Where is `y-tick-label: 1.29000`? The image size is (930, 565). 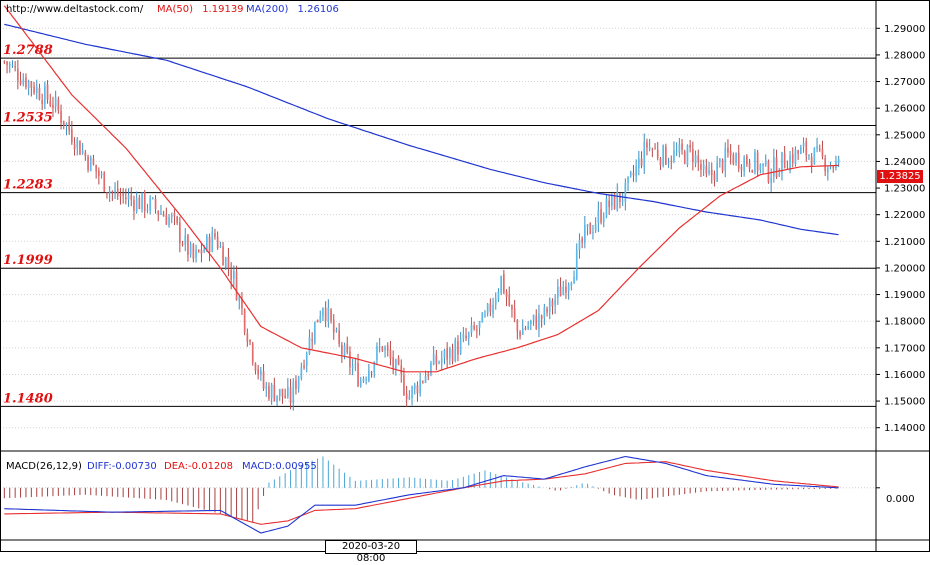
y-tick-label: 1.29000 is located at coordinates (904, 29).